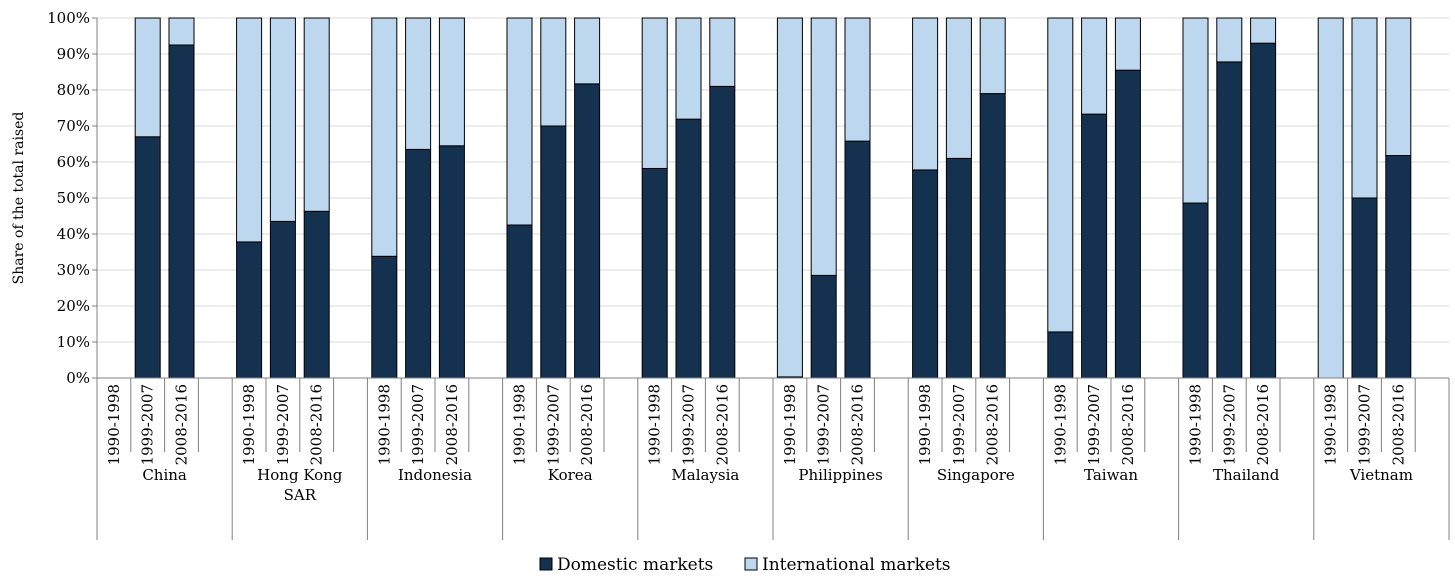 This screenshot has width=1455, height=578. What do you see at coordinates (73, 270) in the screenshot?
I see `y-tick-label: 30%` at bounding box center [73, 270].